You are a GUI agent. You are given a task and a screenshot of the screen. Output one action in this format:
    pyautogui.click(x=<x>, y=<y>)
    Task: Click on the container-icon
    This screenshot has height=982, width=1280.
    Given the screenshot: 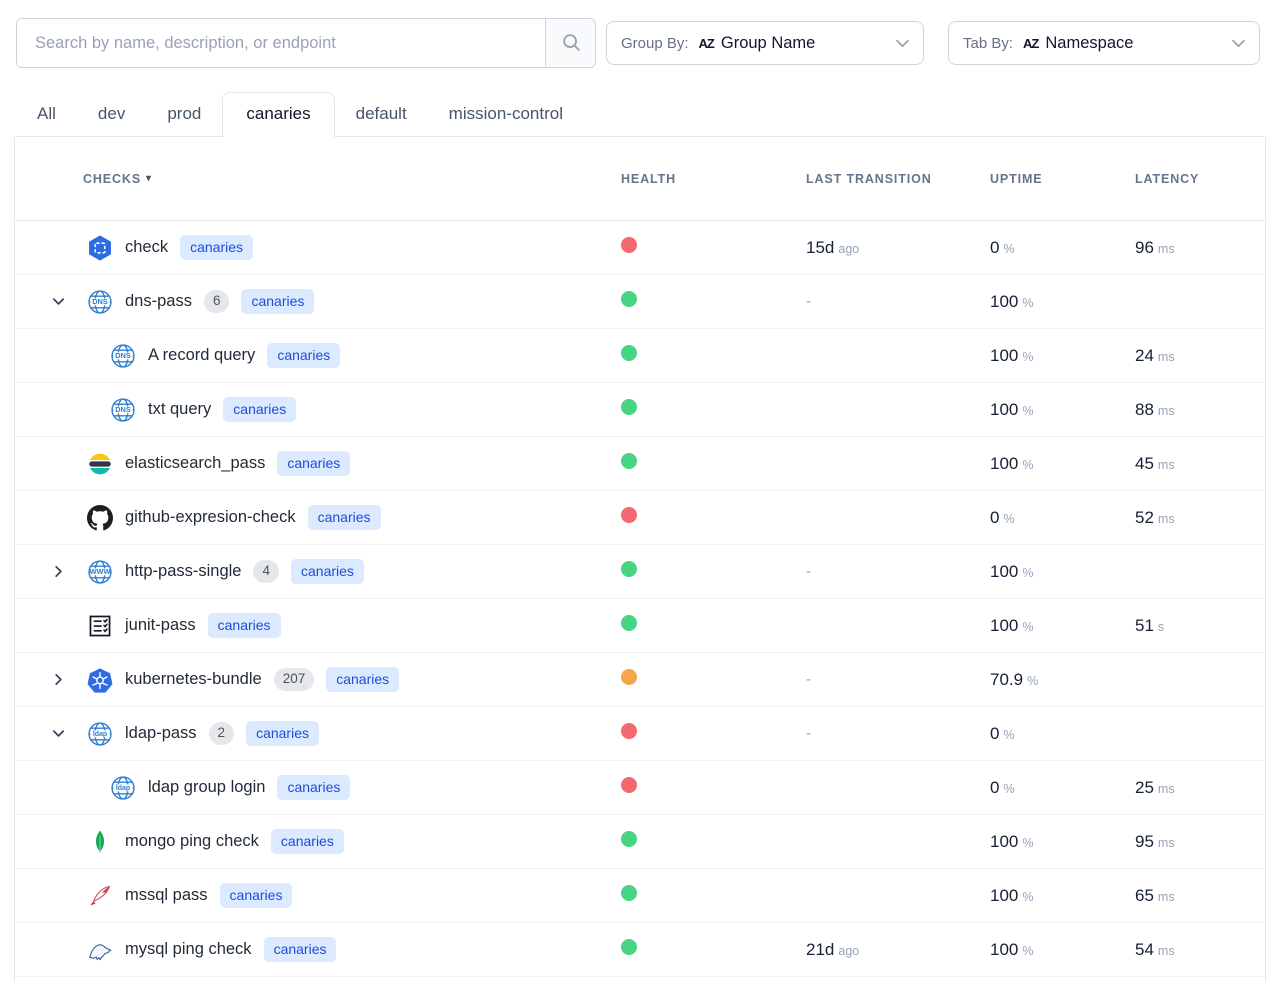 What is the action you would take?
    pyautogui.click(x=100, y=248)
    